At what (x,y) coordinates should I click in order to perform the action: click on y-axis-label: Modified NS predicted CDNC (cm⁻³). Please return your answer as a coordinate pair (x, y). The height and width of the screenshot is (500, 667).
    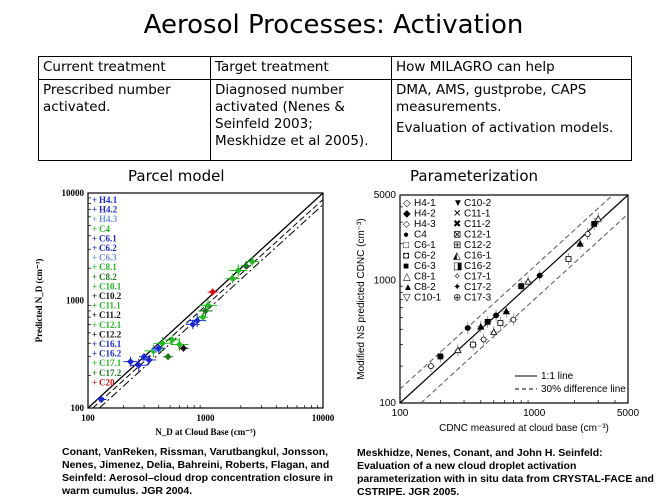
    Looking at the image, I should click on (361, 298).